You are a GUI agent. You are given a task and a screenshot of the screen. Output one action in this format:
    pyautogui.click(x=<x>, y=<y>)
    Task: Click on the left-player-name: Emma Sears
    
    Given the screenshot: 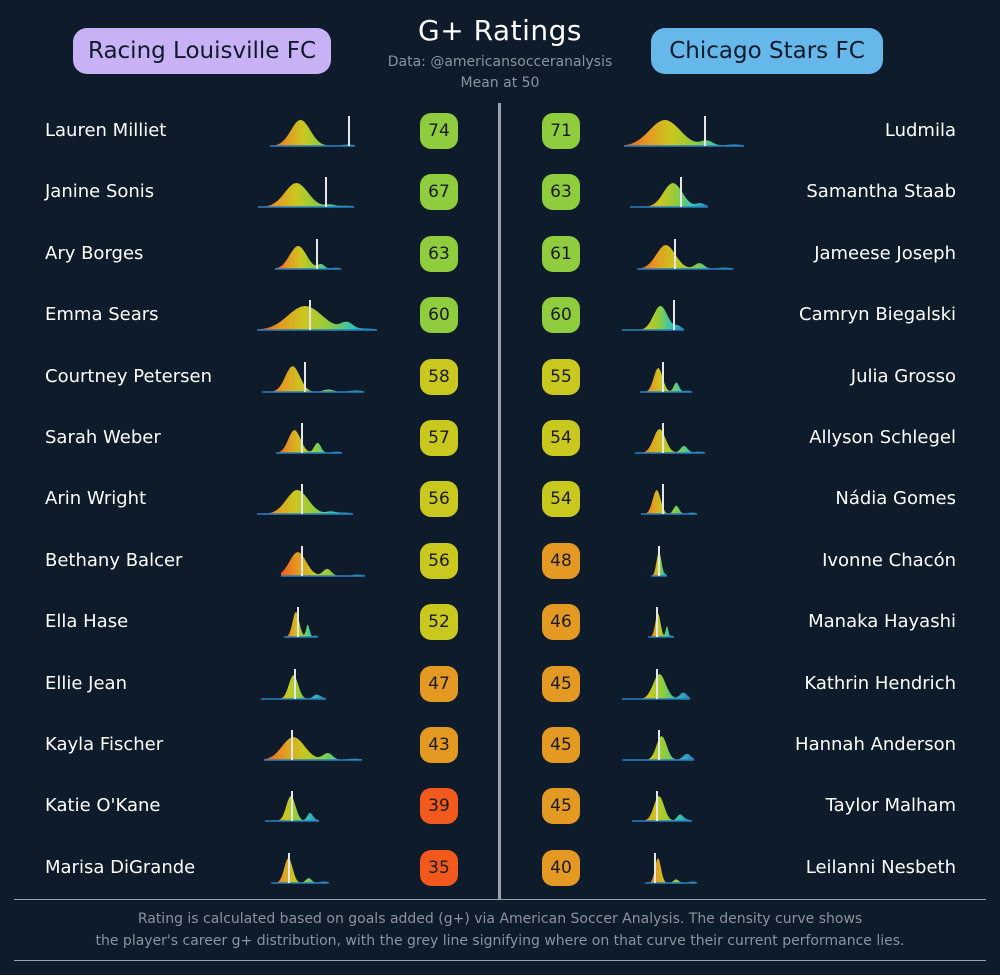 What is the action you would take?
    pyautogui.click(x=102, y=315)
    